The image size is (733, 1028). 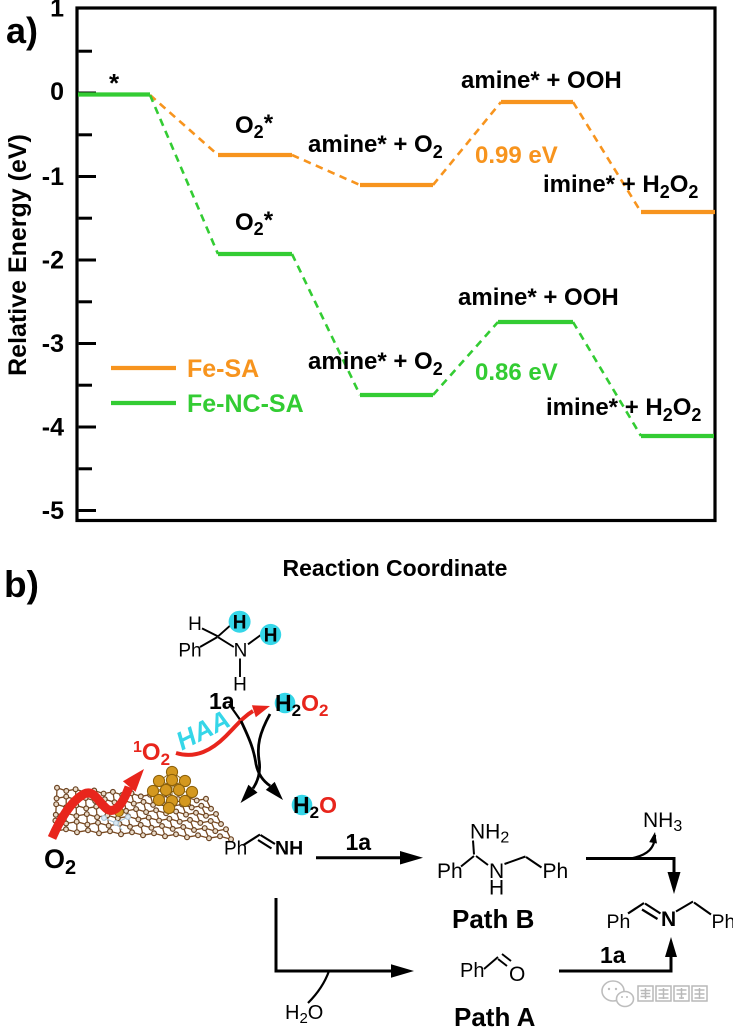 What do you see at coordinates (18, 255) in the screenshot?
I see `svg-text: Relative Energy (eV)` at bounding box center [18, 255].